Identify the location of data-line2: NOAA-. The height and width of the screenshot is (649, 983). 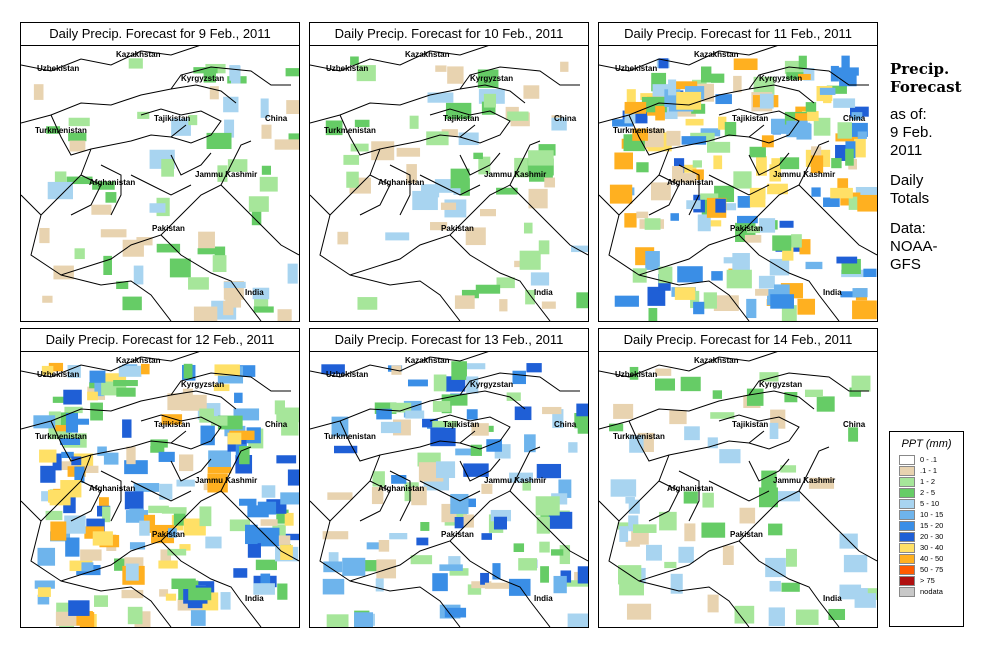
(914, 246).